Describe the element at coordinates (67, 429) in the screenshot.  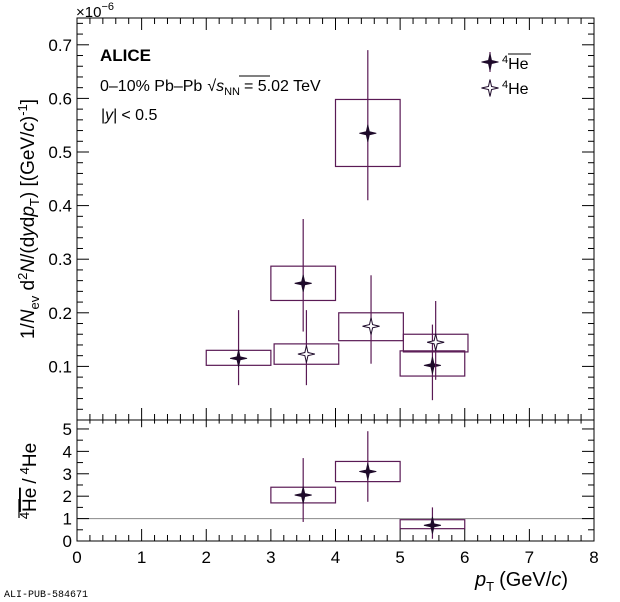
I see `bottom-y-tick-label: 5` at that location.